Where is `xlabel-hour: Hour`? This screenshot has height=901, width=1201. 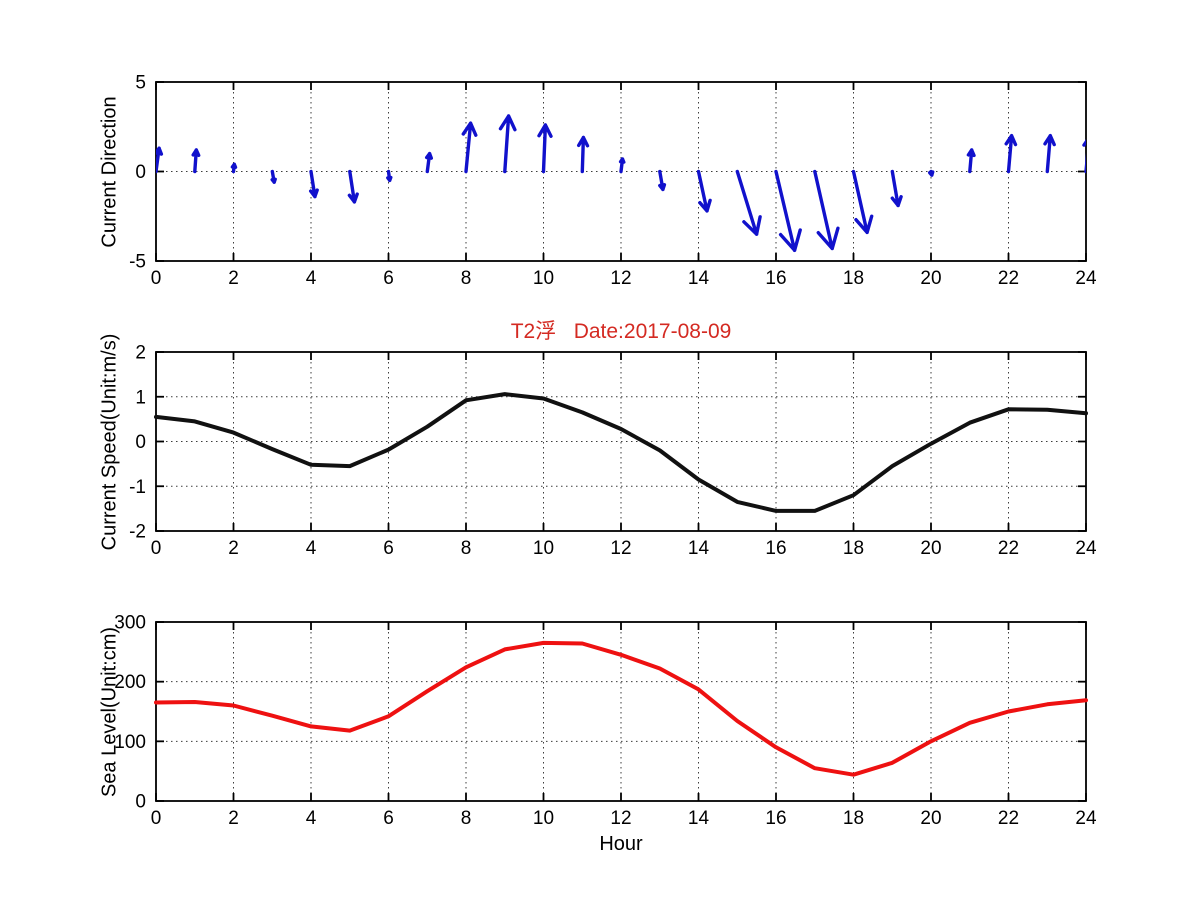 xlabel-hour: Hour is located at coordinates (621, 844).